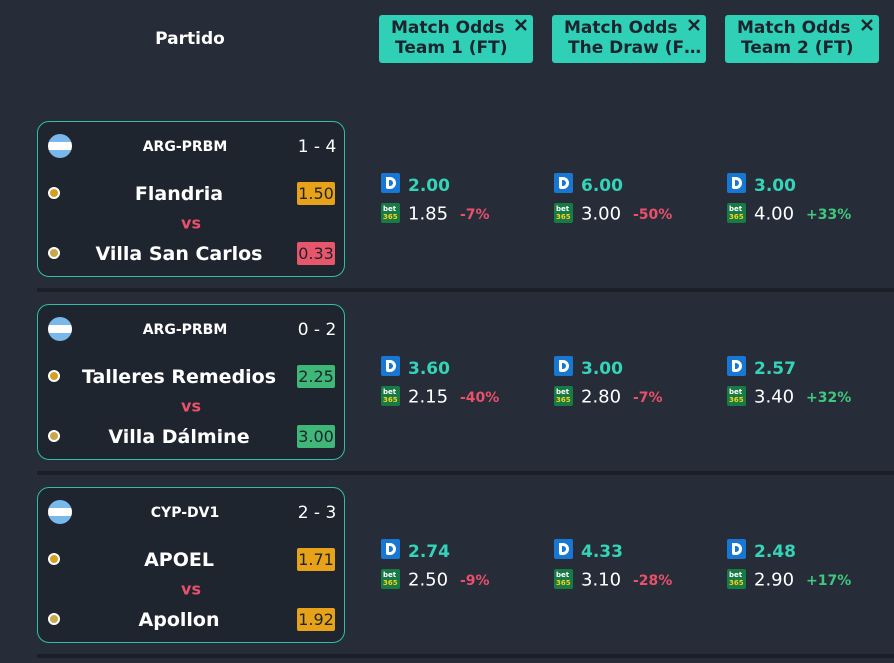 Image resolution: width=894 pixels, height=663 pixels. Describe the element at coordinates (774, 214) in the screenshot. I see `bet365-odds: 4.00` at that location.